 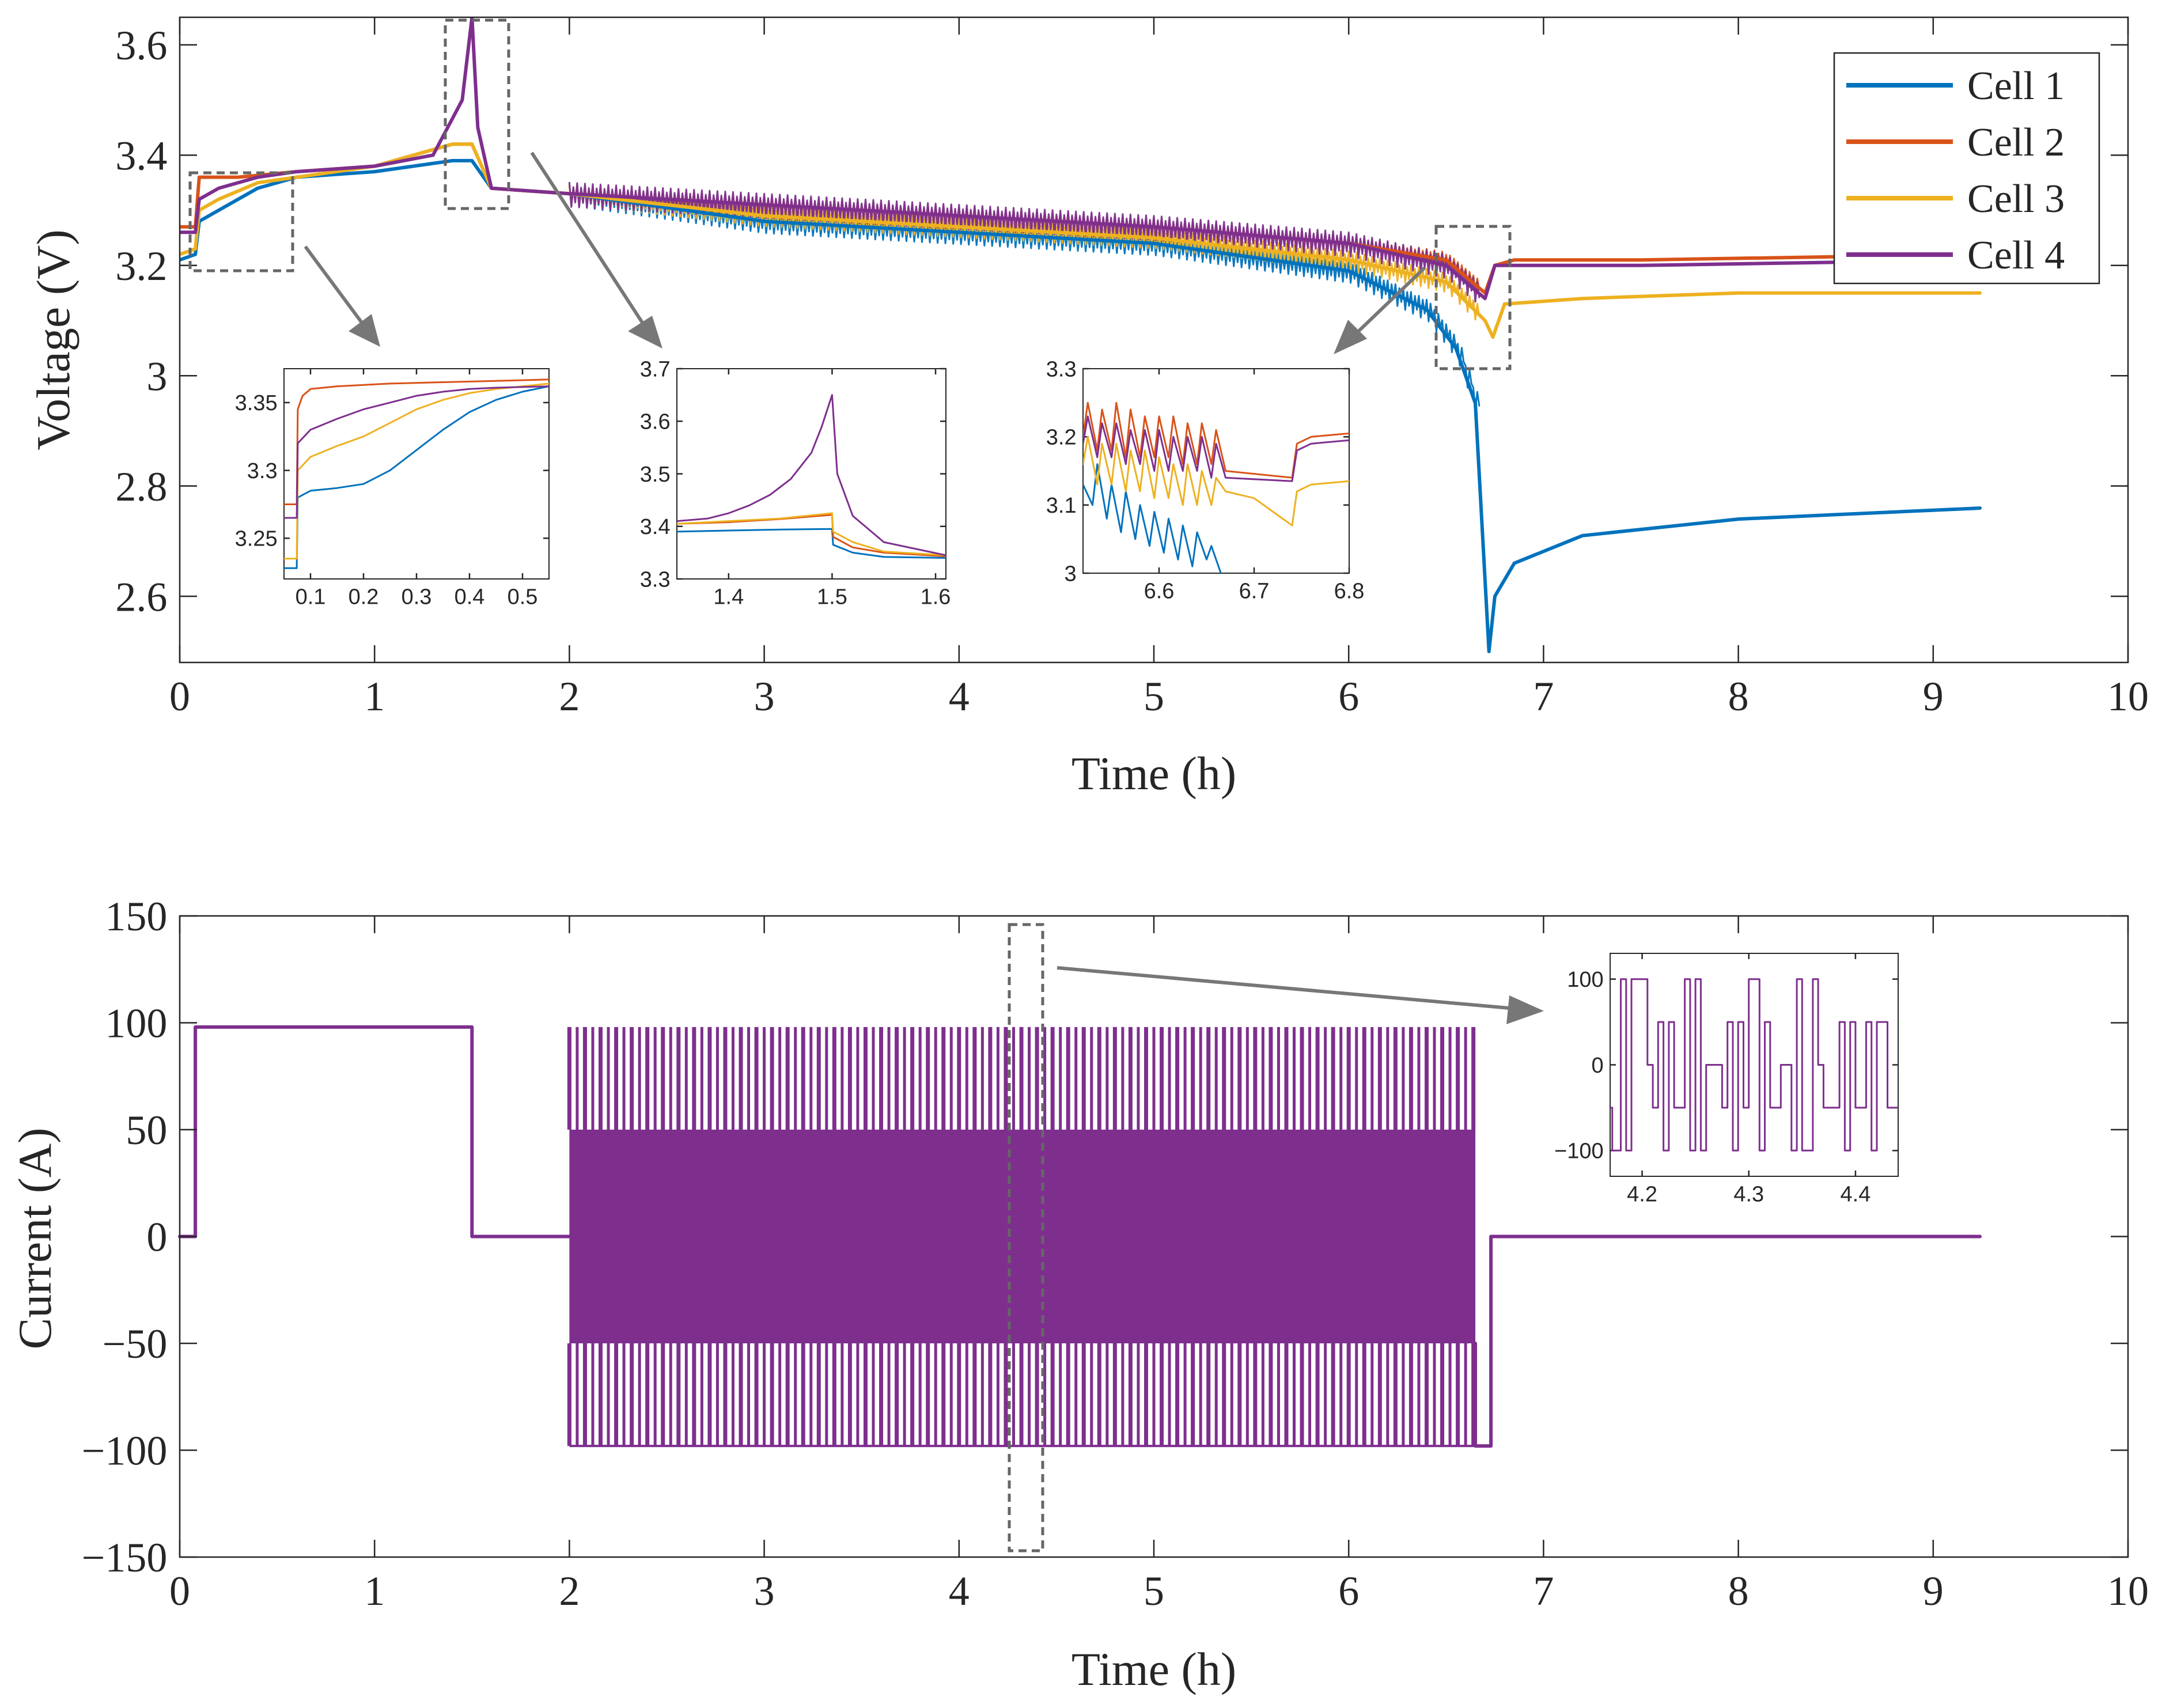 I want to click on current-inset-y-tick-label: 0, so click(x=1597, y=1066).